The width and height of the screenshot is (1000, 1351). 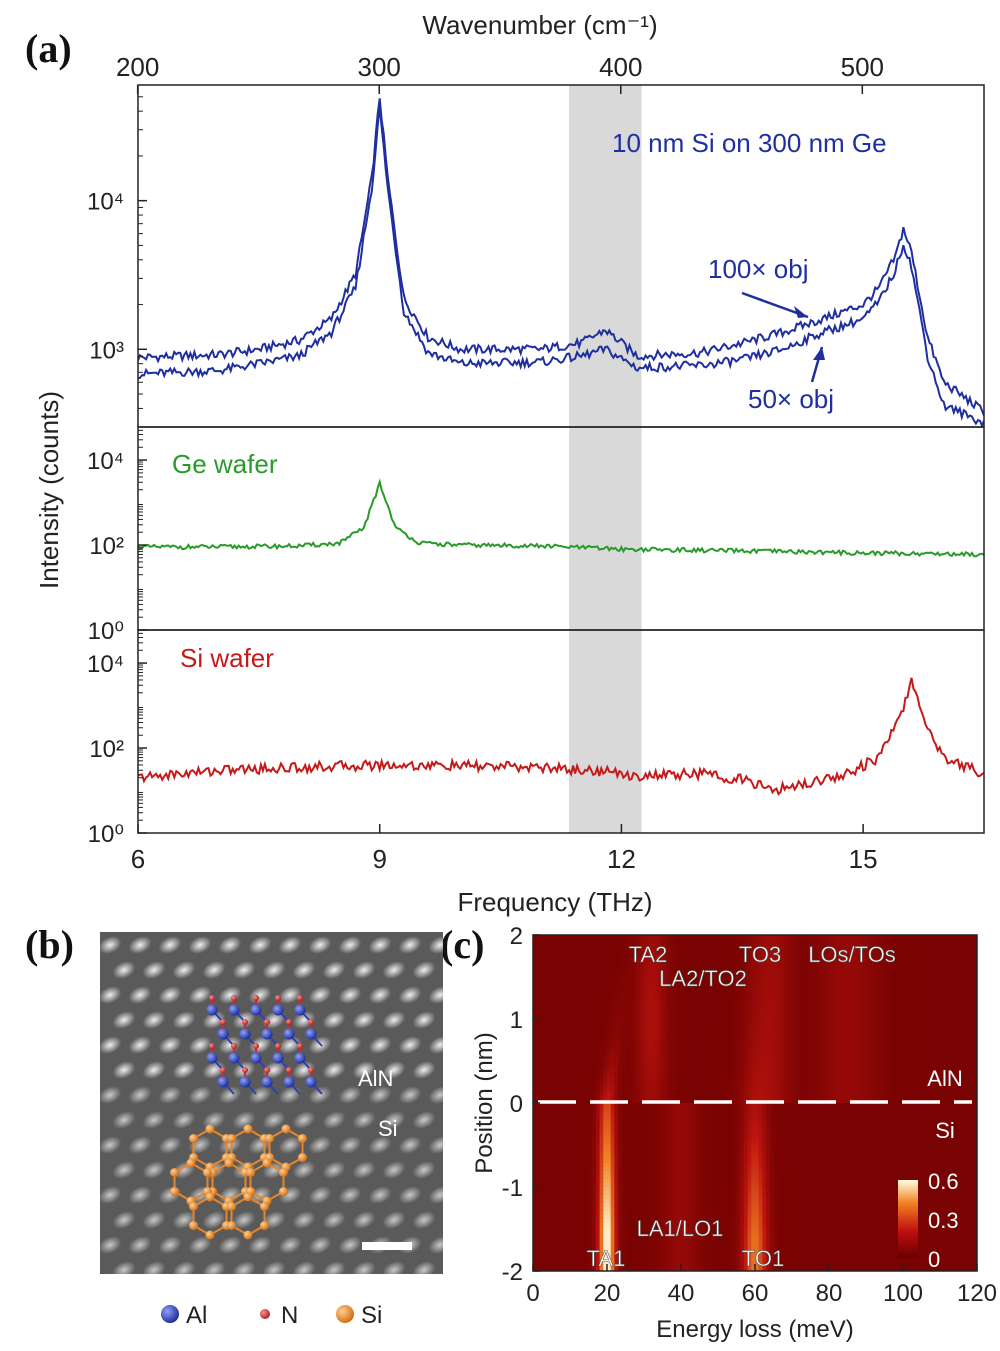 What do you see at coordinates (234, 998) in the screenshot?
I see `n-atom` at bounding box center [234, 998].